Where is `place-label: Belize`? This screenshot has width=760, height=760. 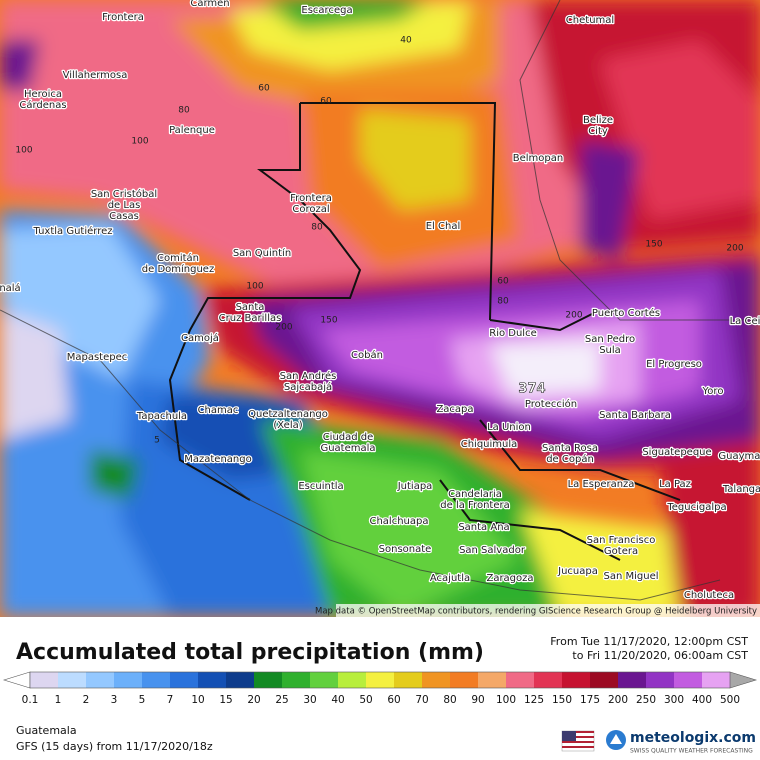
place-label: Belize is located at coordinates (598, 120).